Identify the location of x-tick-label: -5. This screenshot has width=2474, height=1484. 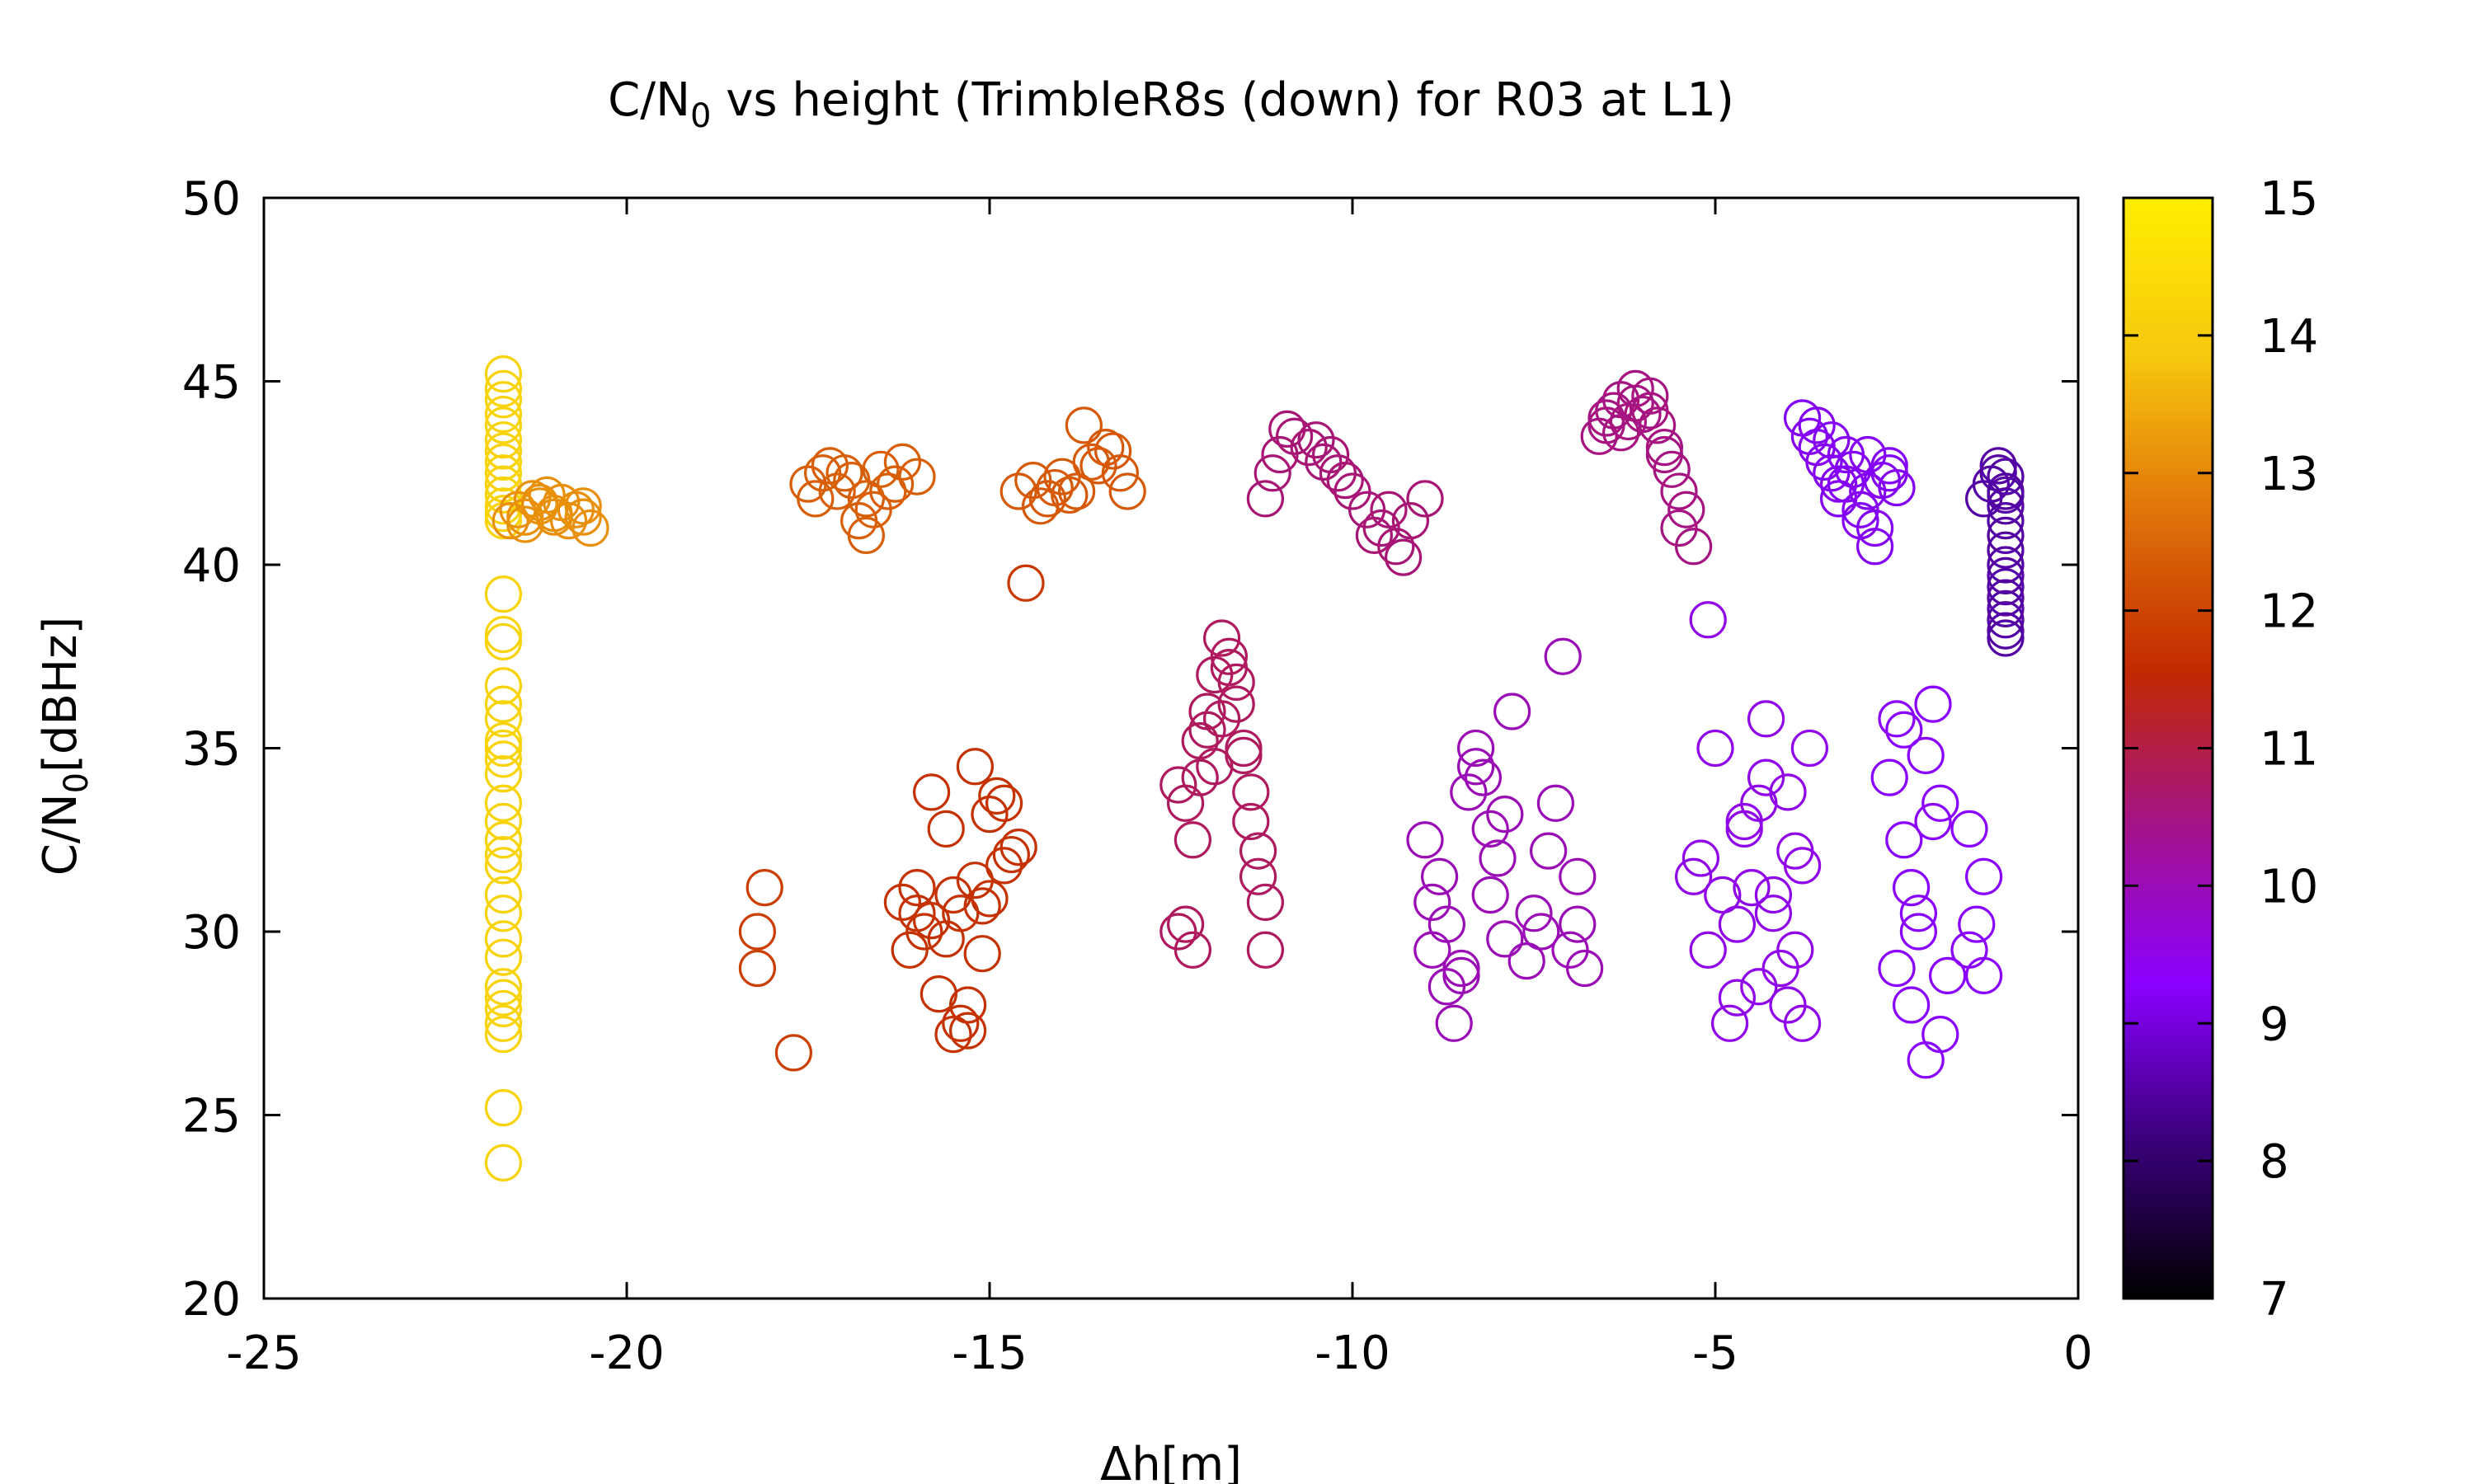
(1715, 1353).